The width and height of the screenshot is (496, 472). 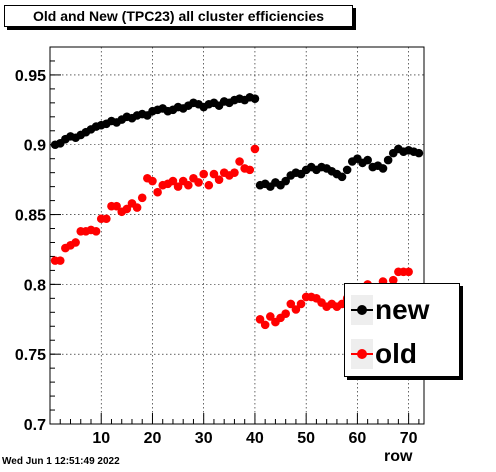 What do you see at coordinates (402, 309) in the screenshot?
I see `legend-label-new: new` at bounding box center [402, 309].